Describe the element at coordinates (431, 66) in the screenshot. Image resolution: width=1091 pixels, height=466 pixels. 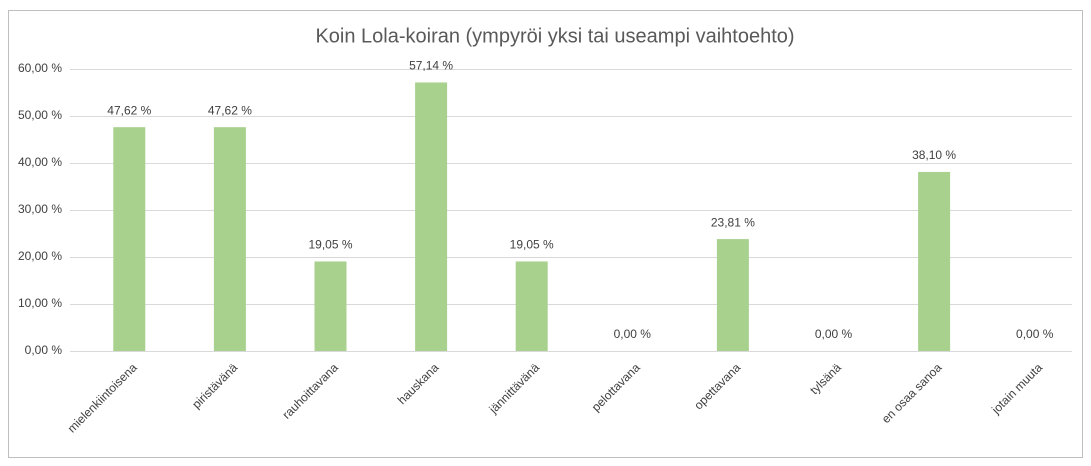
I see `data-label: 57,14 %` at that location.